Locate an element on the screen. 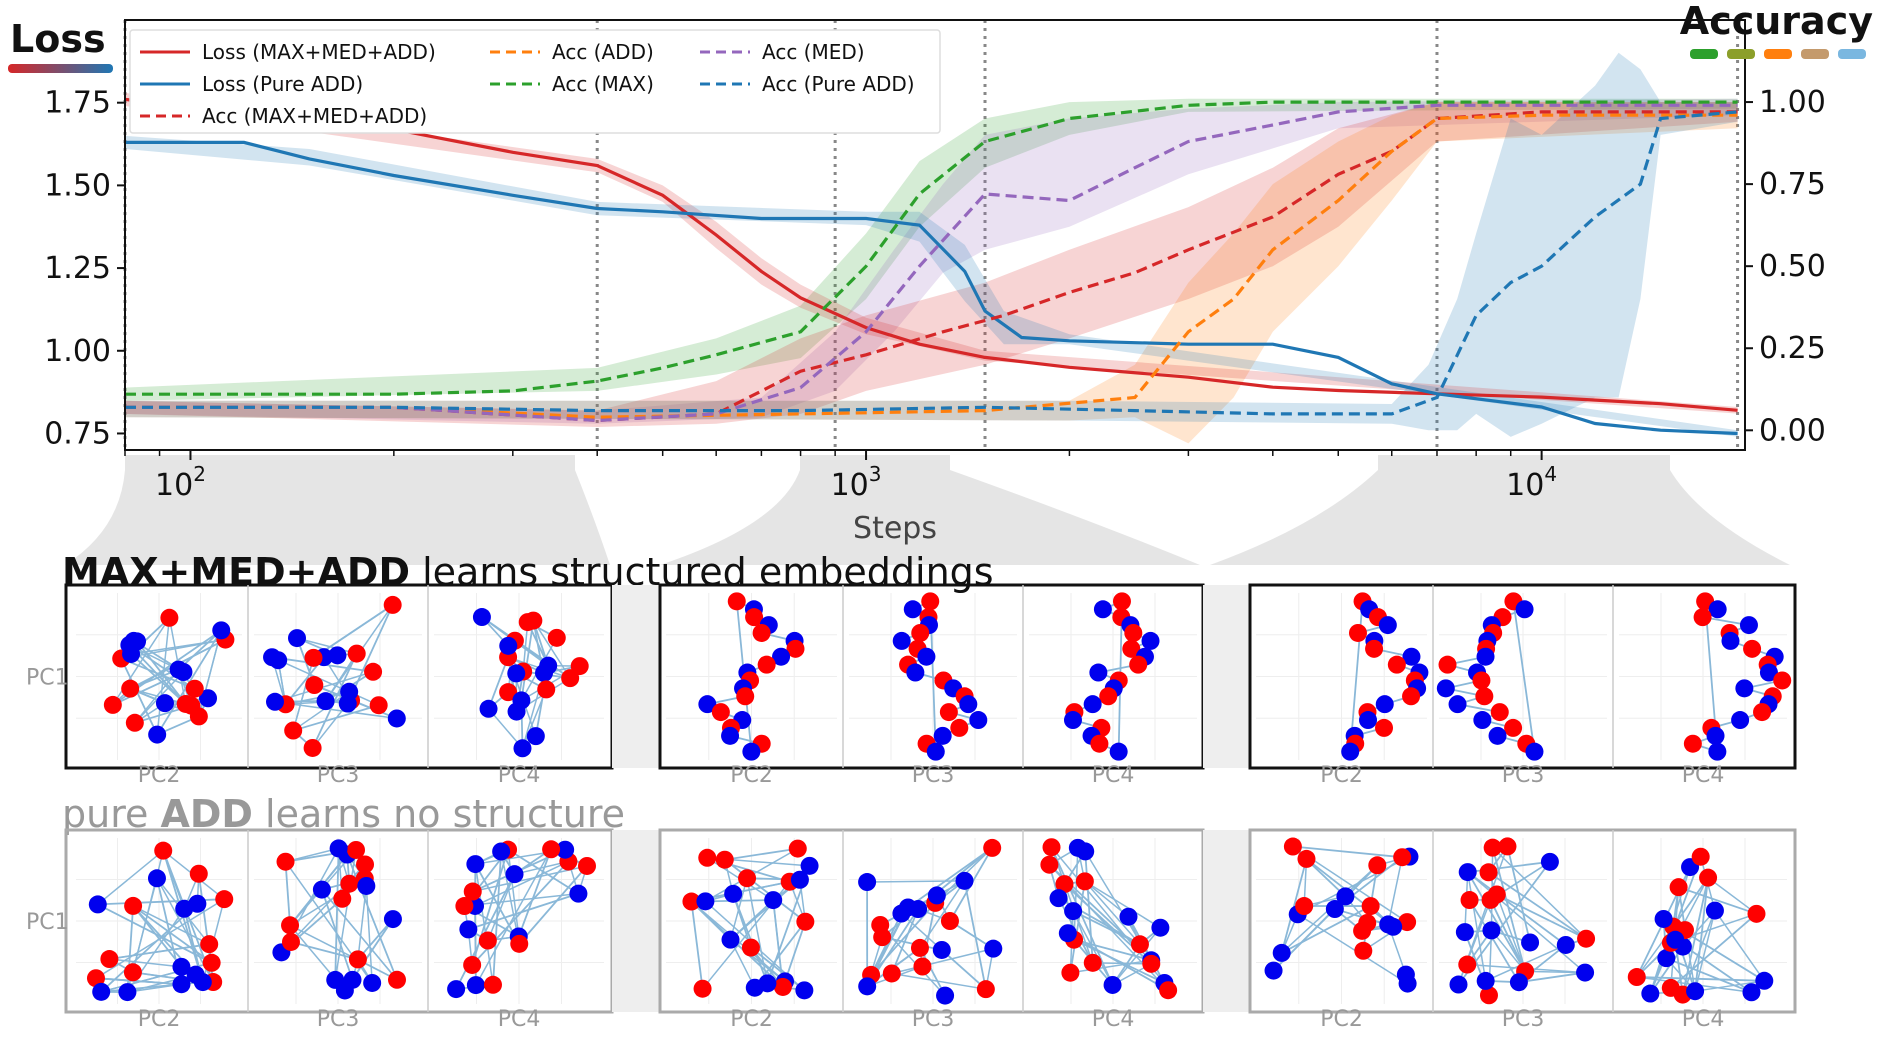  left-tick-label-0: 0.75 is located at coordinates (77, 433).